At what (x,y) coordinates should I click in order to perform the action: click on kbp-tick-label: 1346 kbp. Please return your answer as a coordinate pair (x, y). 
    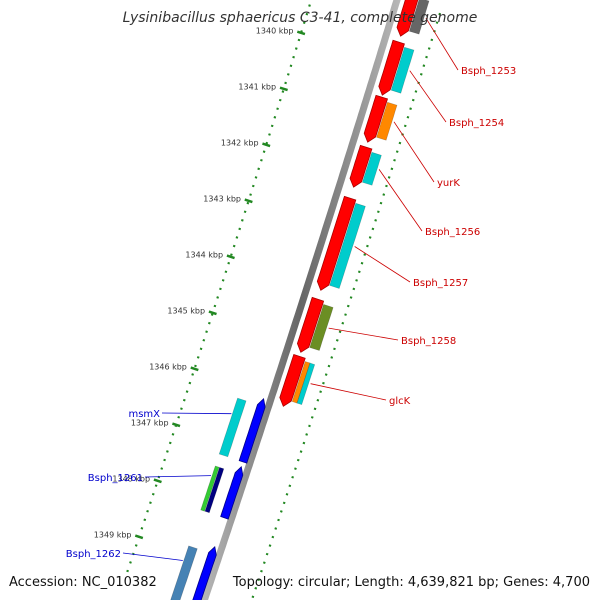
    Looking at the image, I should click on (168, 366).